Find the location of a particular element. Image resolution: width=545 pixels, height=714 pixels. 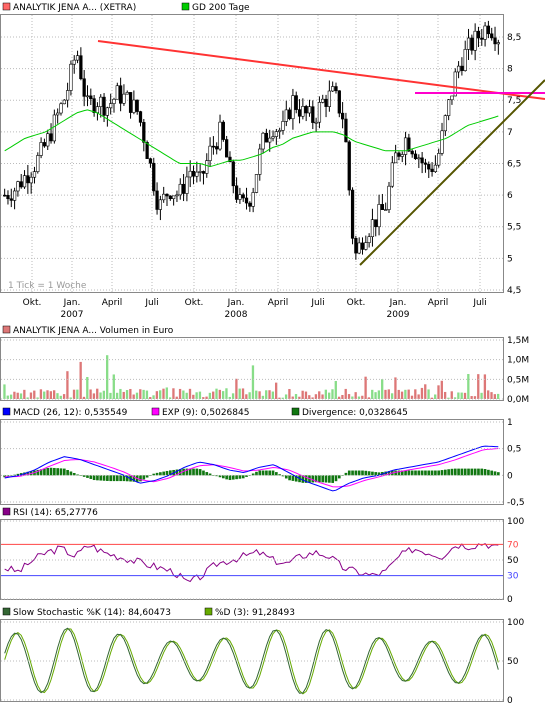

volume-y-tick-label: 1,5M is located at coordinates (518, 341).